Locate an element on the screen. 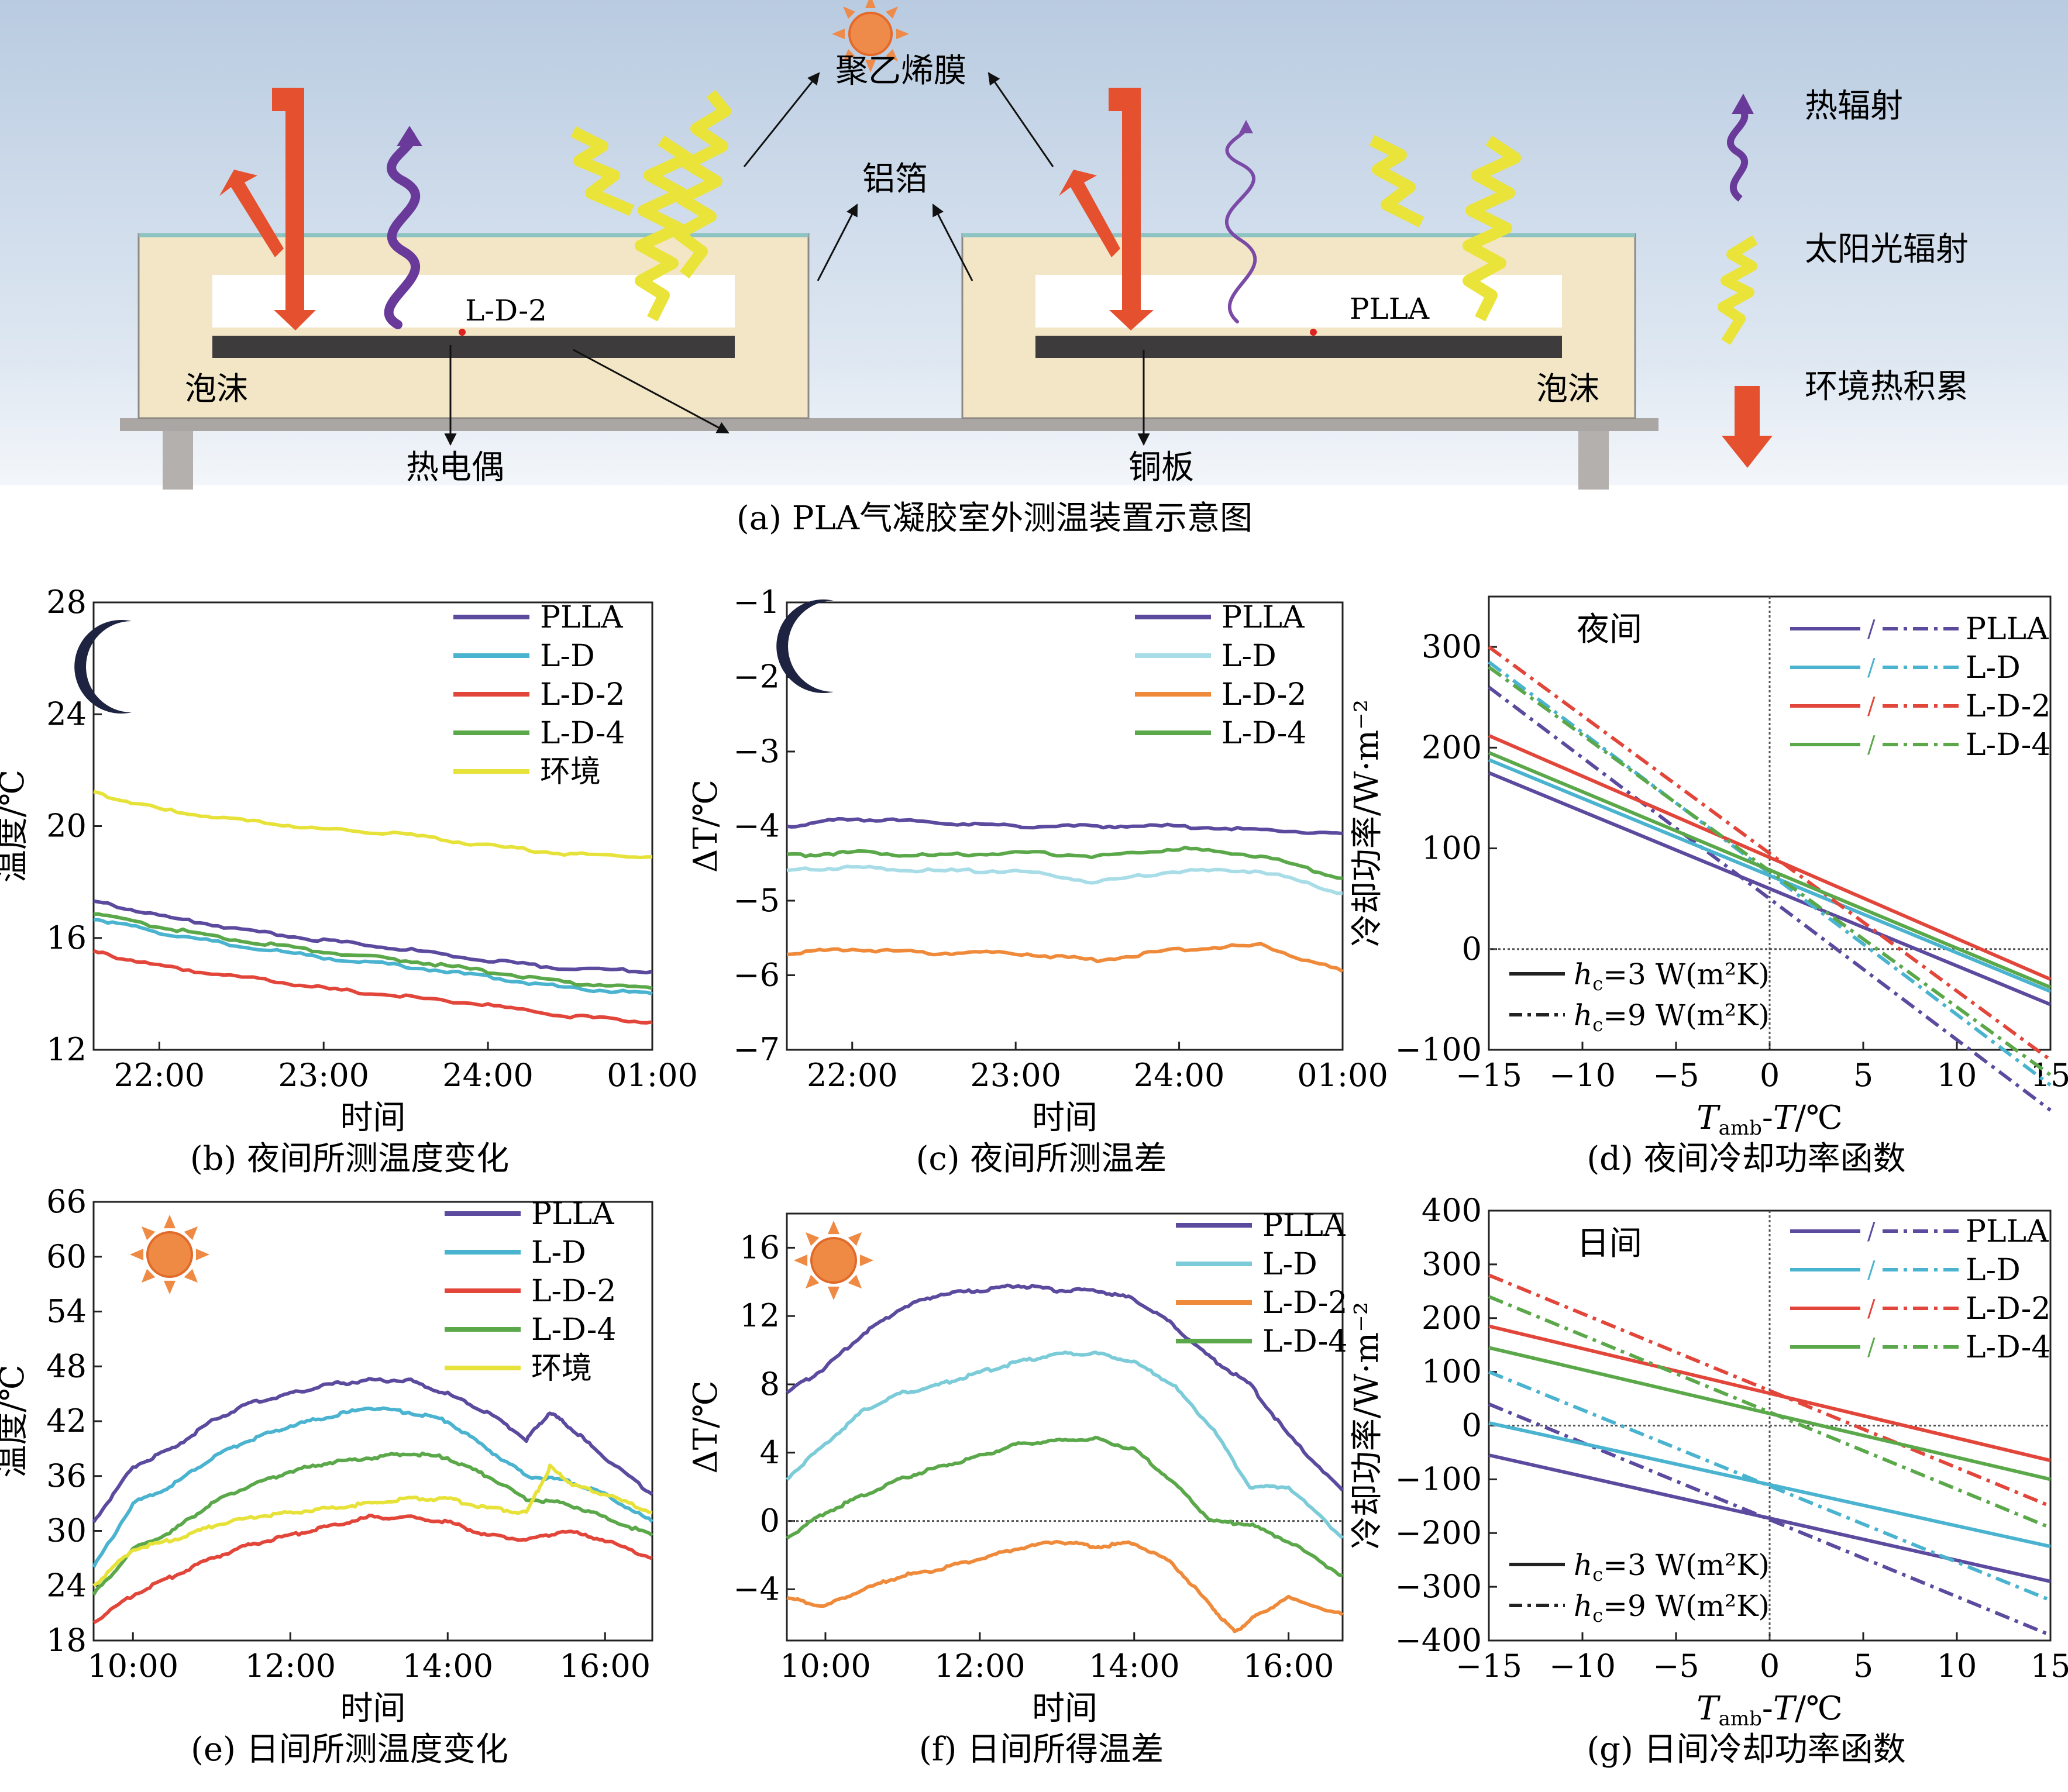 This screenshot has height=1792, width=2068. panel-caption: (g) 日间冷却功率函数 is located at coordinates (1746, 1750).